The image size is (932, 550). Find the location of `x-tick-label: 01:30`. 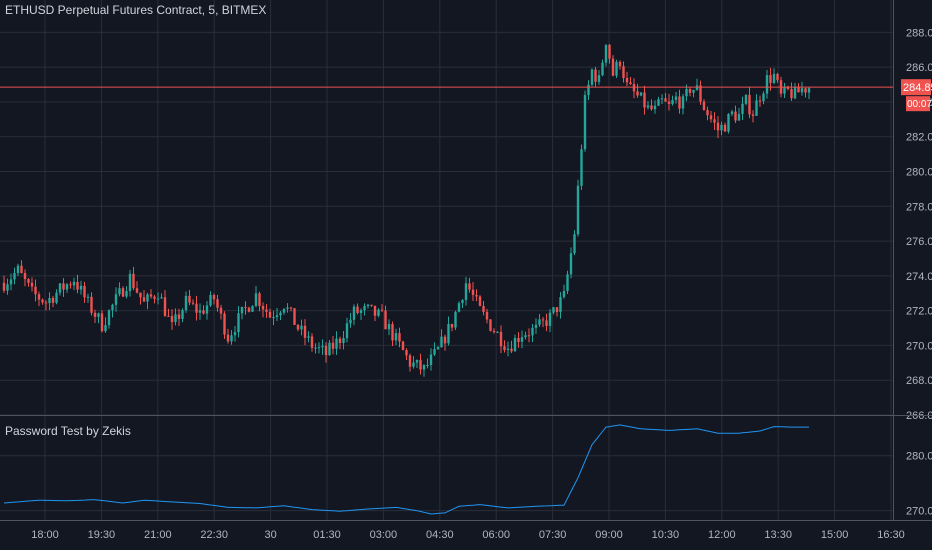

x-tick-label: 01:30 is located at coordinates (327, 535).